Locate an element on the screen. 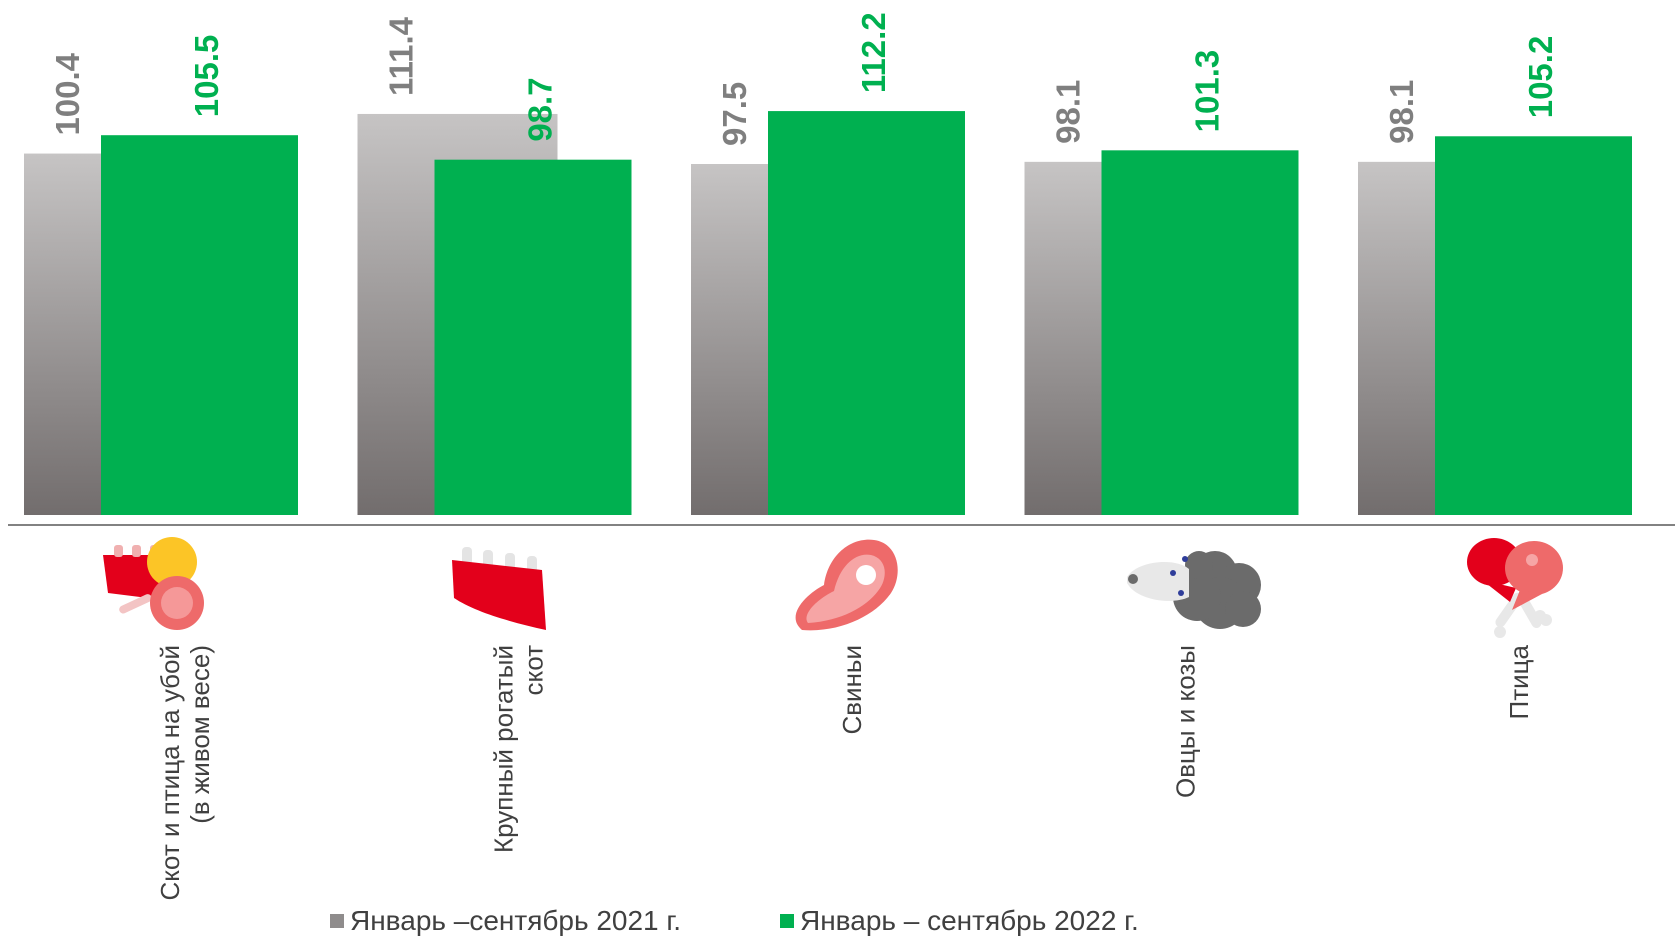  category-label-cattle-line-1: Крупный рогатый is located at coordinates (504, 749).